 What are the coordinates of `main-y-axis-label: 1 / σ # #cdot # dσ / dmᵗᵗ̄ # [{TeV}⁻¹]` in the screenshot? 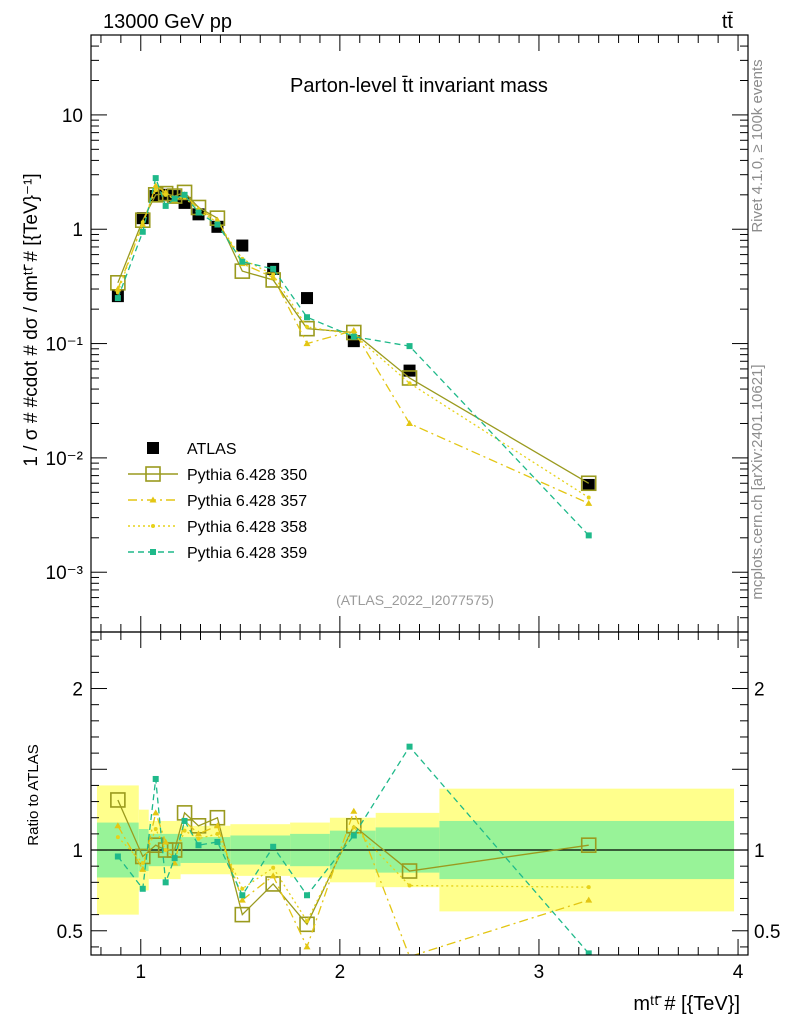 It's located at (31, 319).